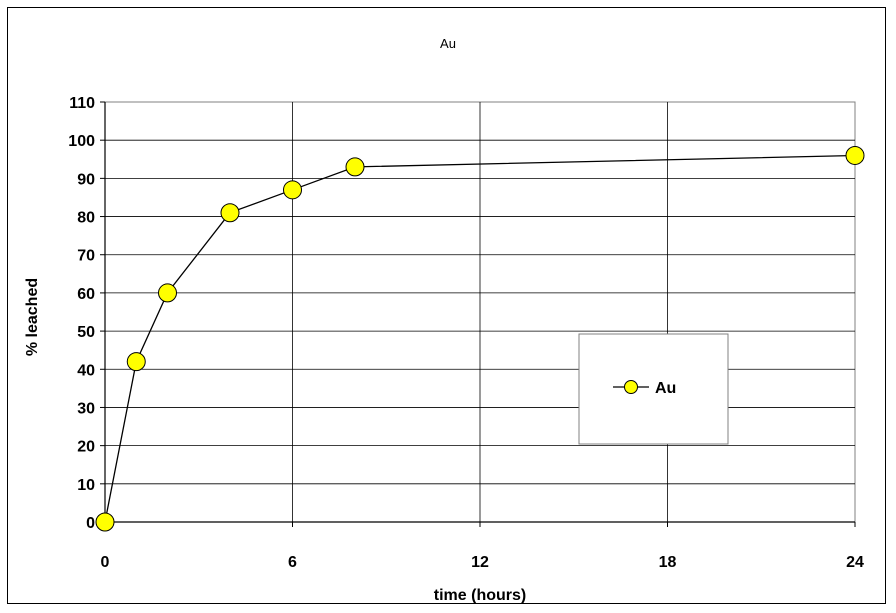 The width and height of the screenshot is (896, 613). Describe the element at coordinates (86, 485) in the screenshot. I see `y-tick-label: 10` at that location.